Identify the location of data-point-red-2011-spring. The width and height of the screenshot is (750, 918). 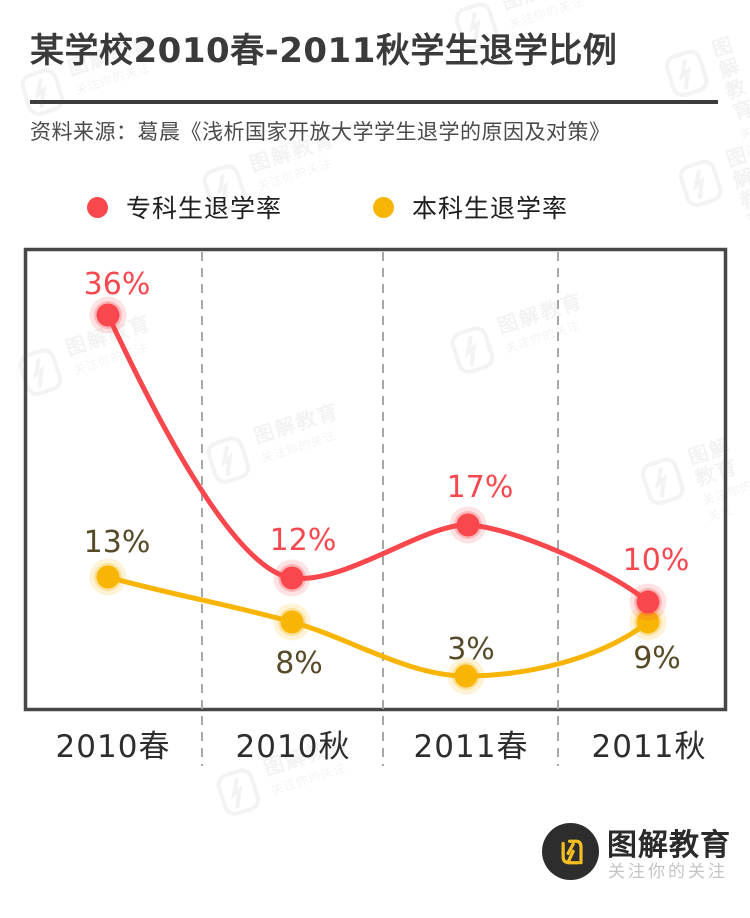
(468, 525).